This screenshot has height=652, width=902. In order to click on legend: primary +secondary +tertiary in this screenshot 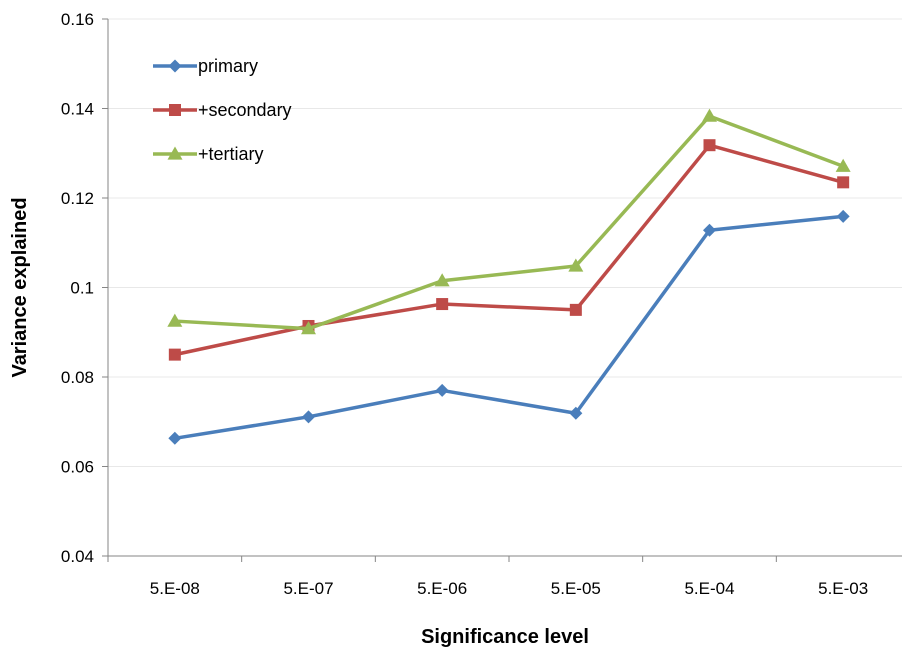, I will do `click(222, 110)`.